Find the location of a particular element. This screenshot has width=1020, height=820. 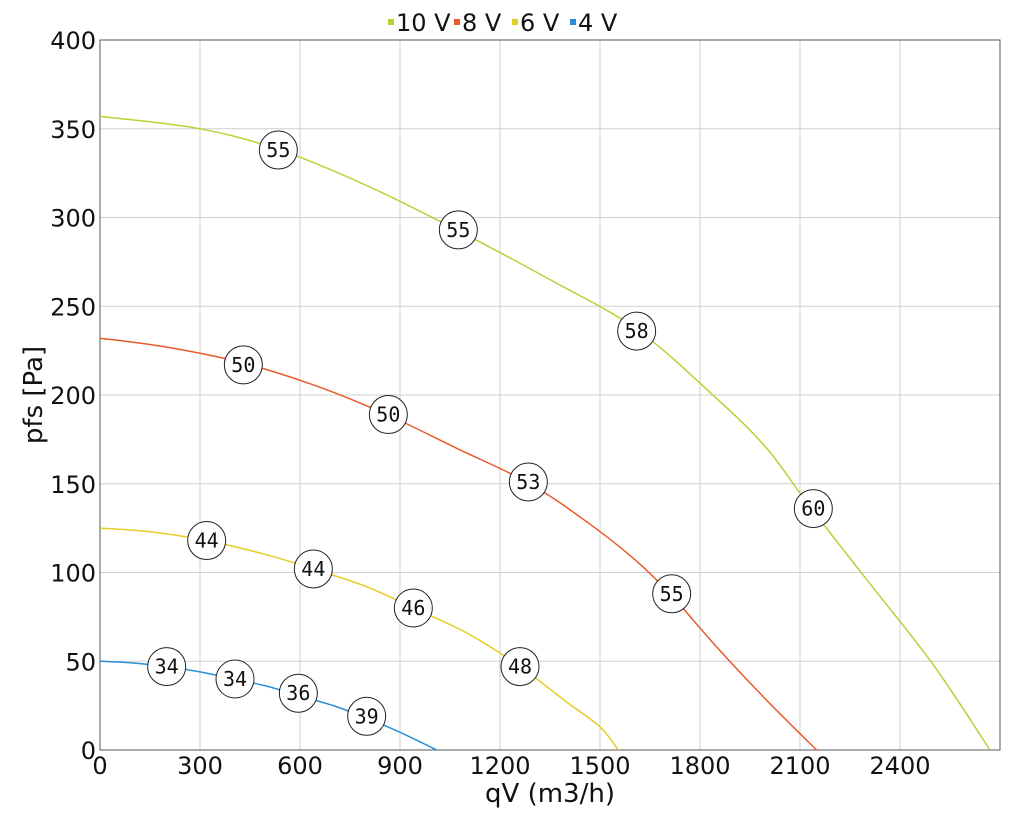

y-tick-label: 350 is located at coordinates (73, 130).